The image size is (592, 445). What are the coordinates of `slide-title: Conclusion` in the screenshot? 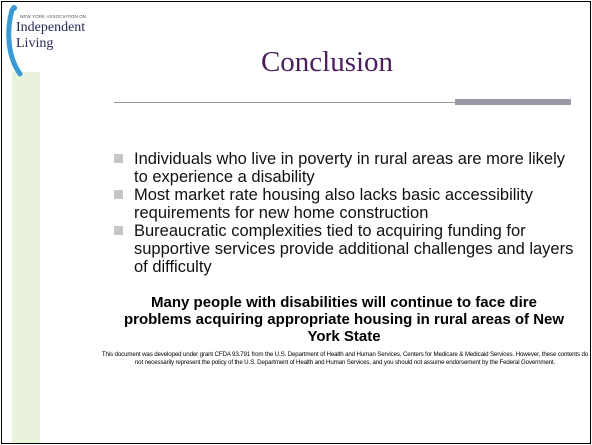 It's located at (327, 62).